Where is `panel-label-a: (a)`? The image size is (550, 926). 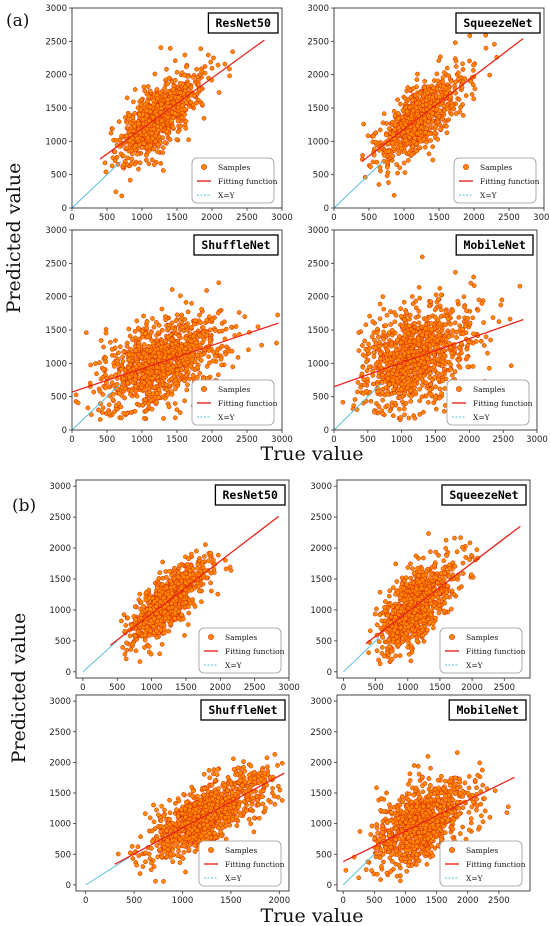
panel-label-a: (a) is located at coordinates (17, 21).